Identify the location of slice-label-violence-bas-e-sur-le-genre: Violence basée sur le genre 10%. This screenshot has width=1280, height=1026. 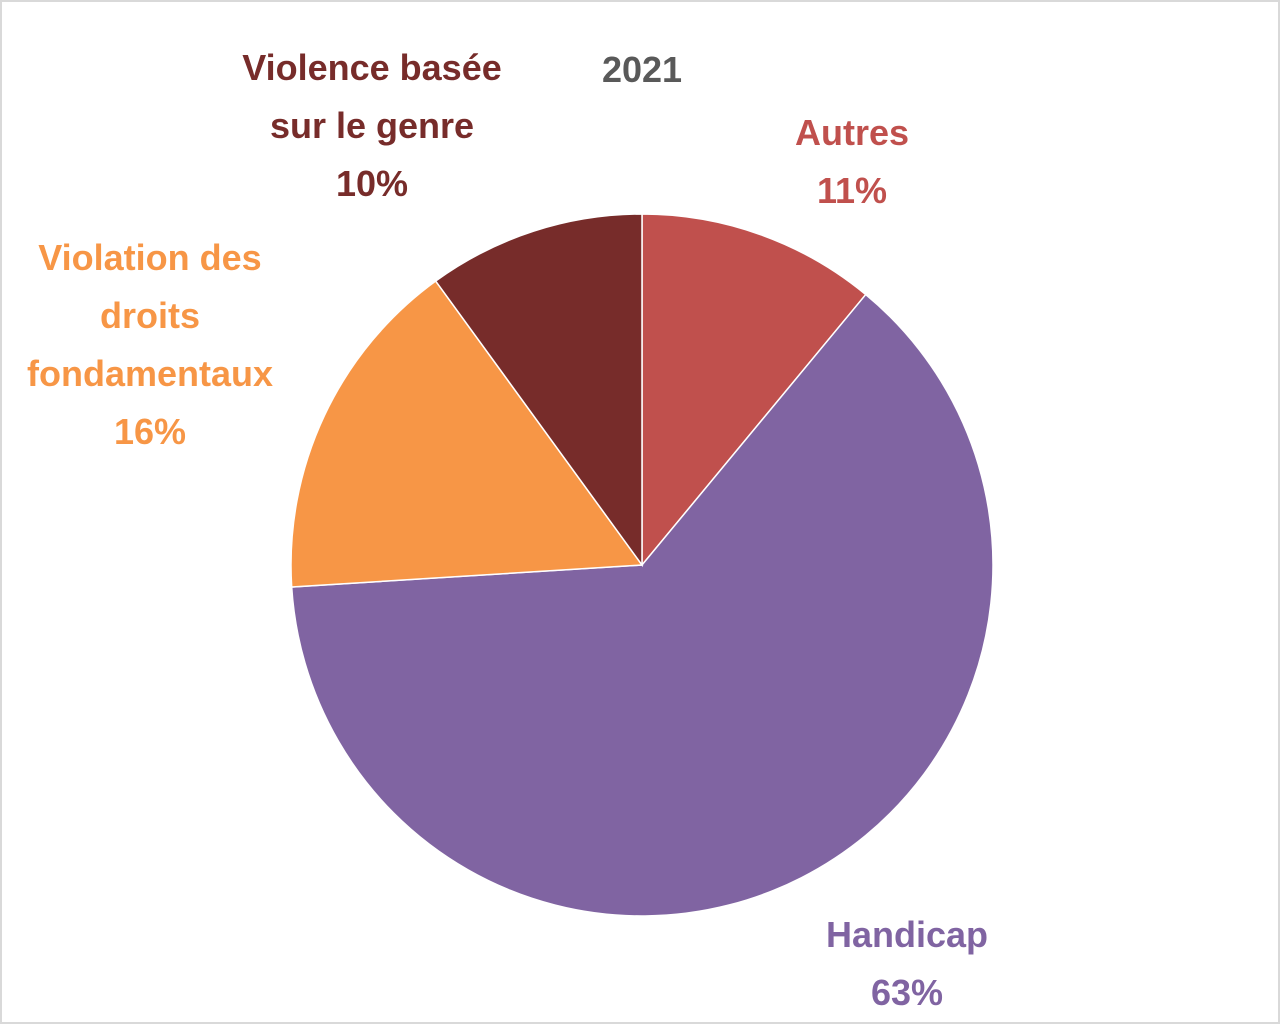
(372, 125).